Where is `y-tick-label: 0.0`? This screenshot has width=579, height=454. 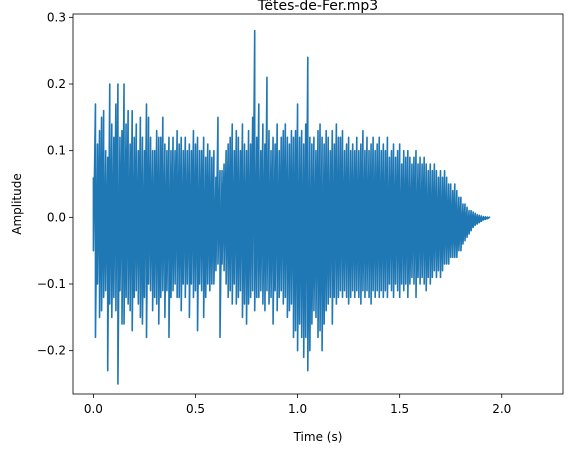
y-tick-label: 0.0 is located at coordinates (56, 217).